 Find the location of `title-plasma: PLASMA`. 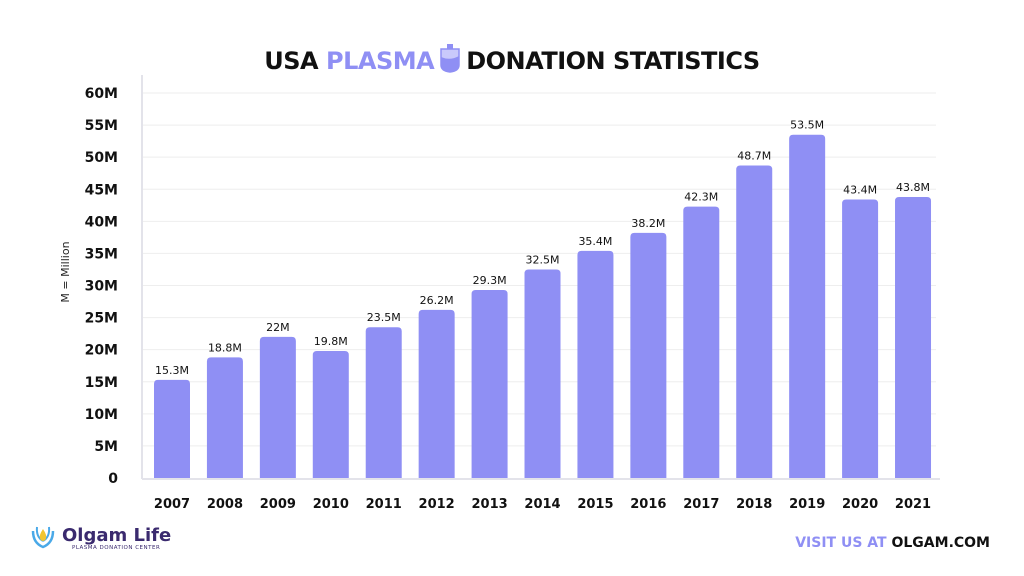

title-plasma: PLASMA is located at coordinates (380, 61).